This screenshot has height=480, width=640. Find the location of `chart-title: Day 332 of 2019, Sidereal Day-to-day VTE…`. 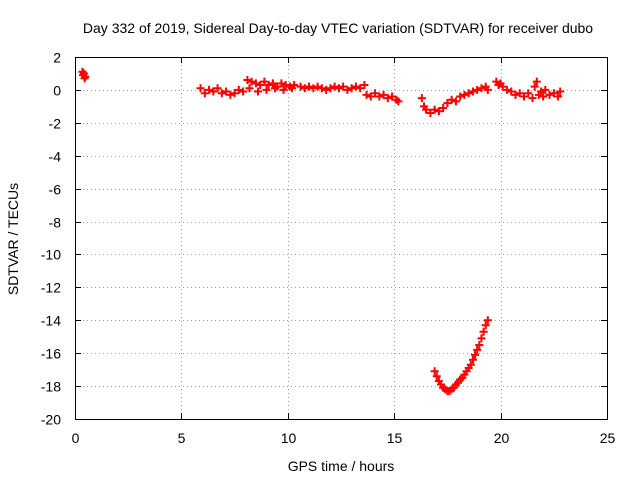

chart-title: Day 332 of 2019, Sidereal Day-to-day VTE… is located at coordinates (338, 28).